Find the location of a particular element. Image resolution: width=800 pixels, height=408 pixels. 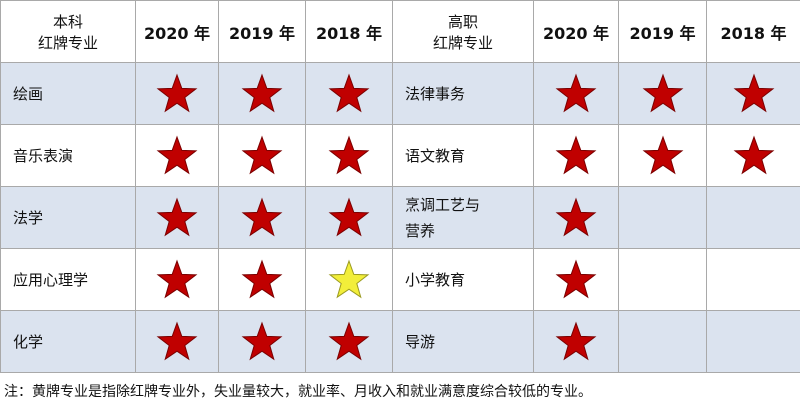

major-name: 绘画 is located at coordinates (28, 93).